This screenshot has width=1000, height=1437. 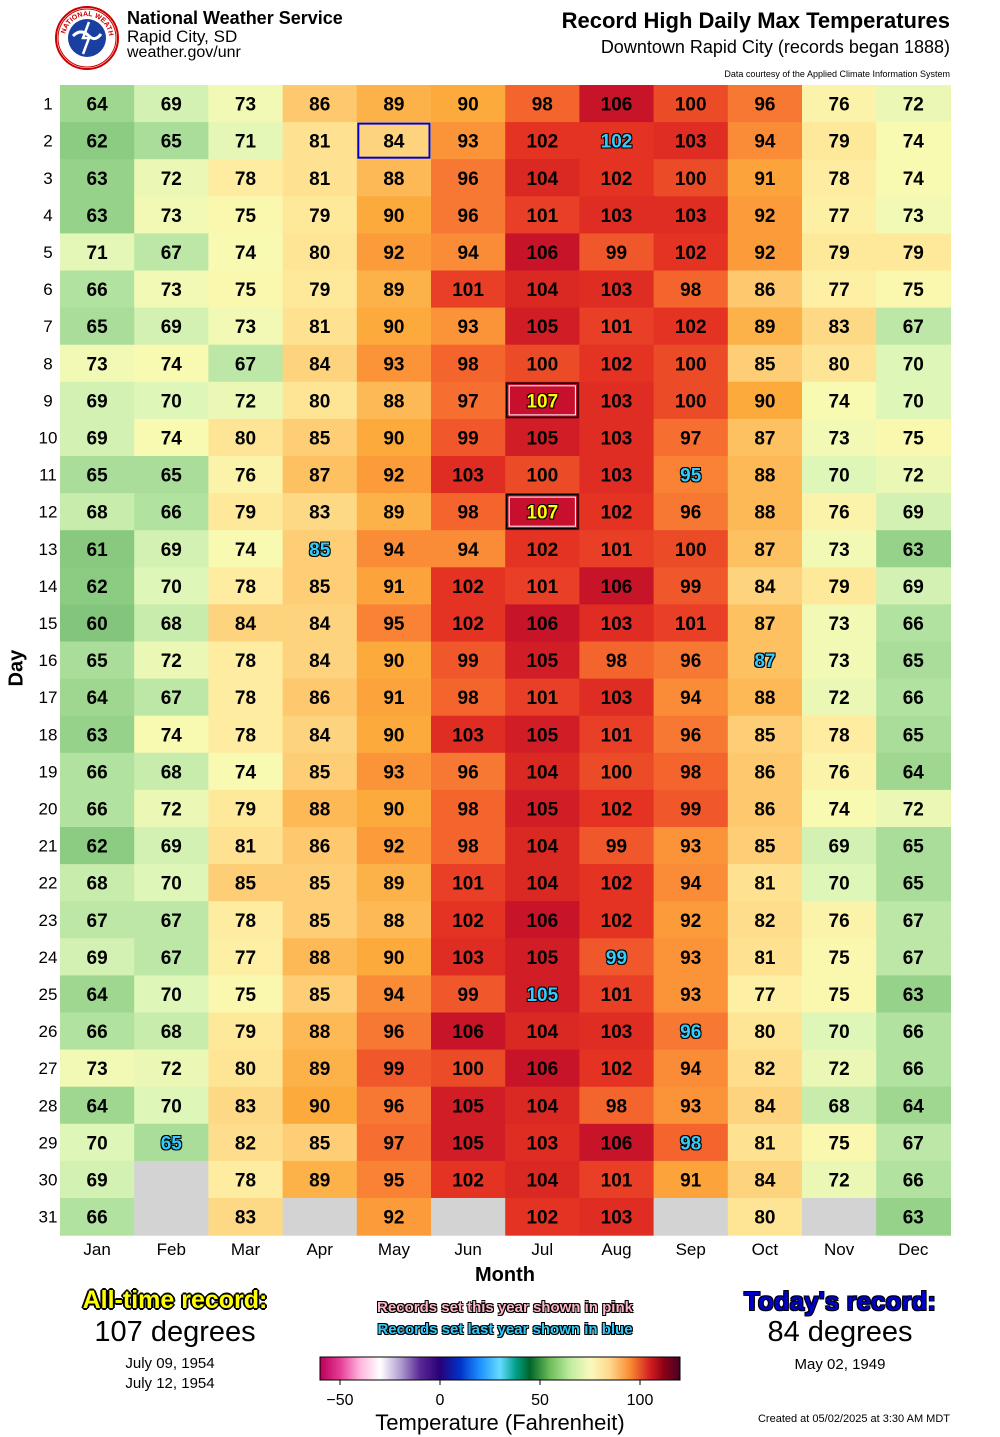 I want to click on colorbar-tick-label: 100, so click(x=640, y=1400).